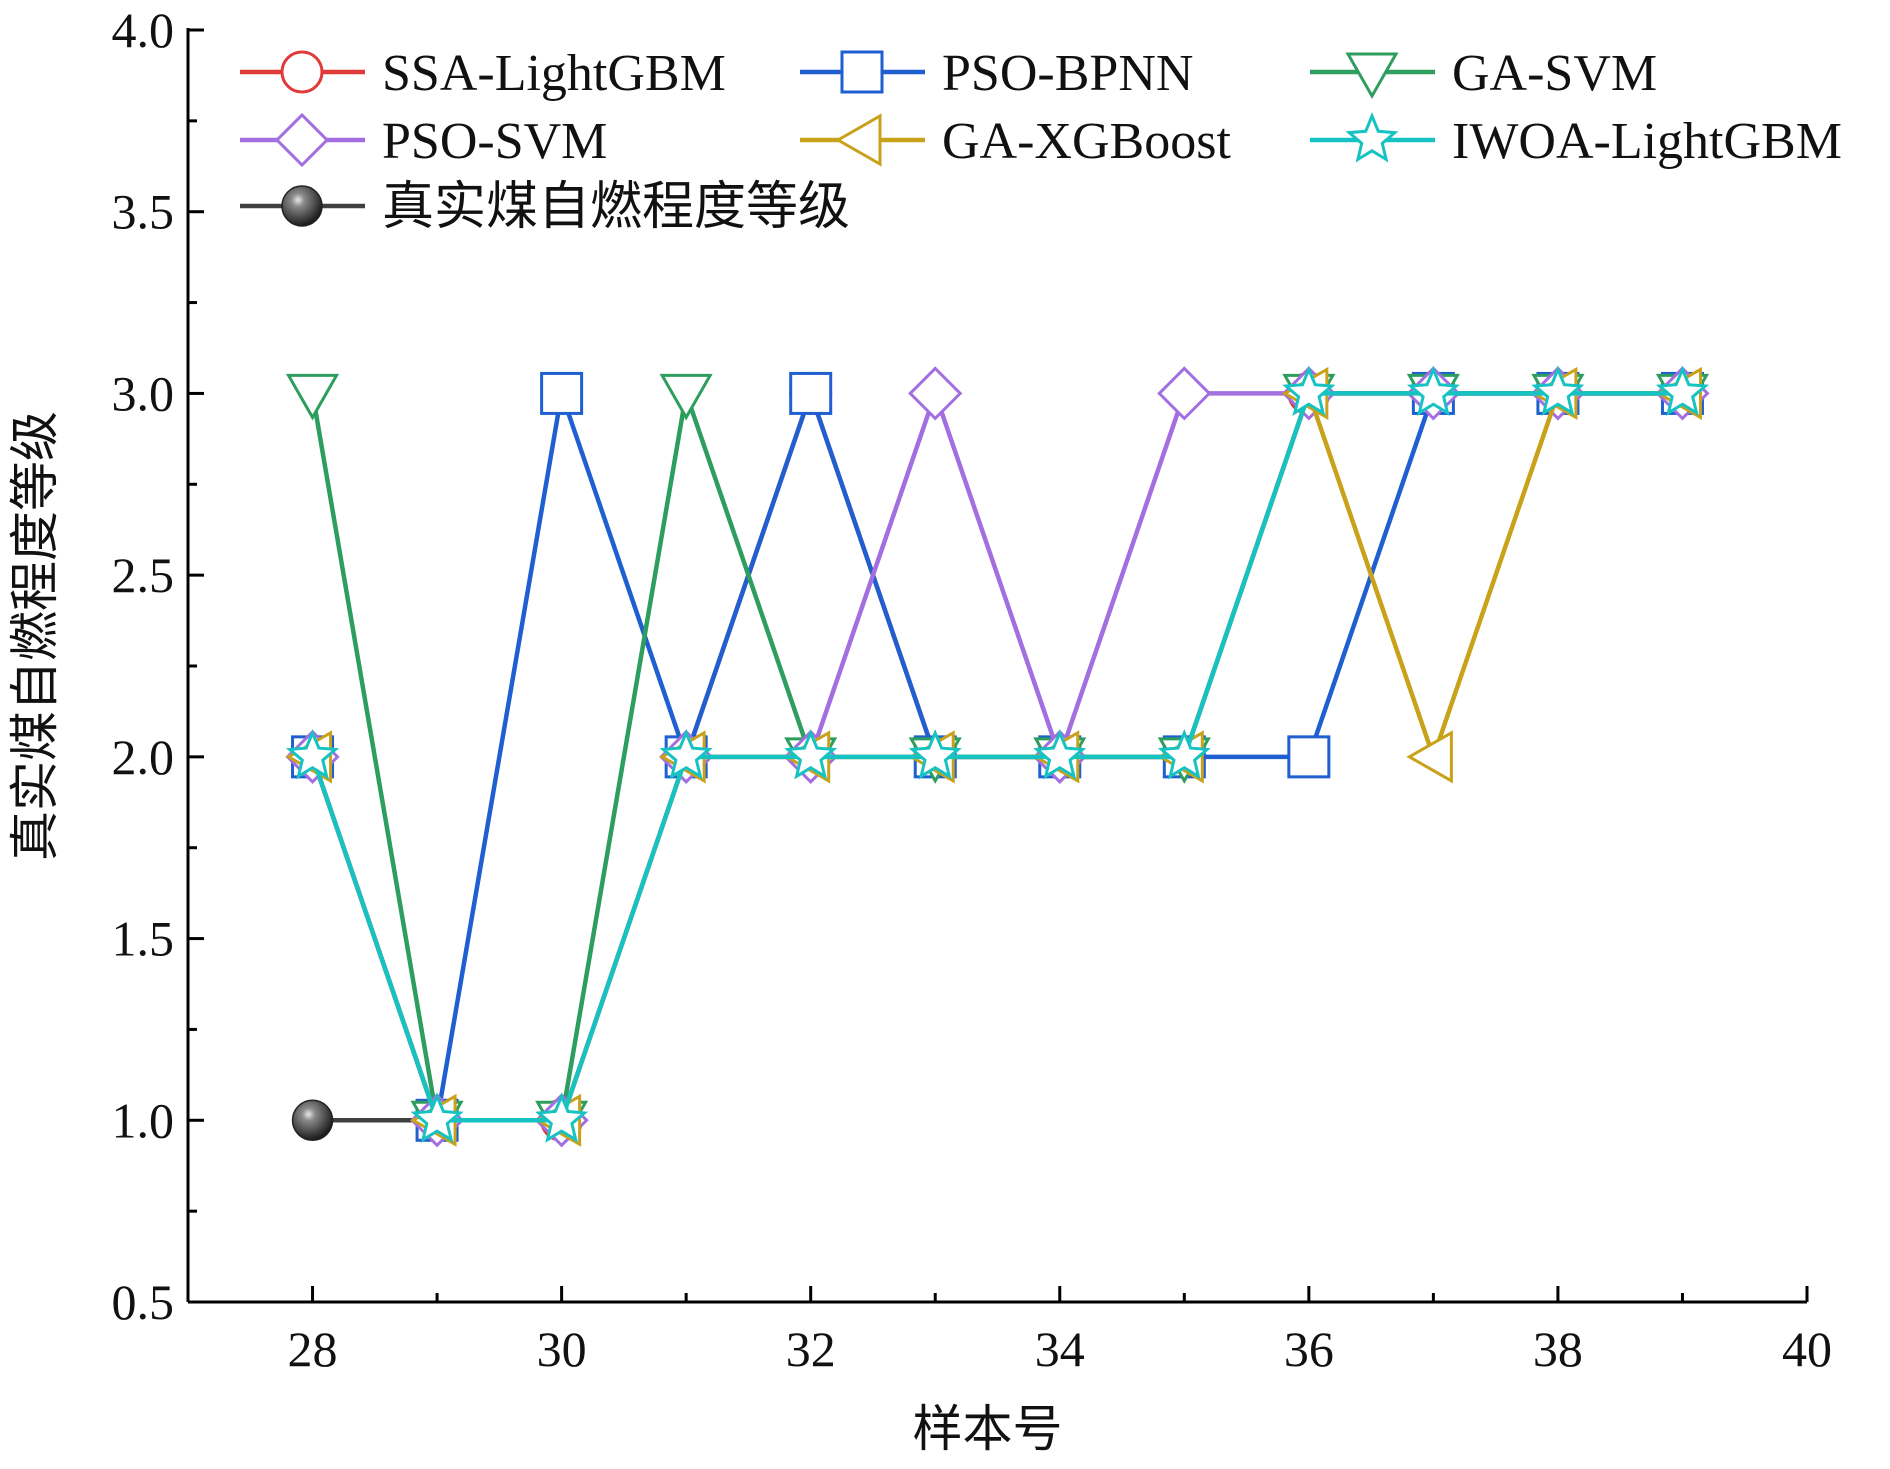 Image resolution: width=1890 pixels, height=1469 pixels. What do you see at coordinates (143, 575) in the screenshot?
I see `y-tick-label: 2.5` at bounding box center [143, 575].